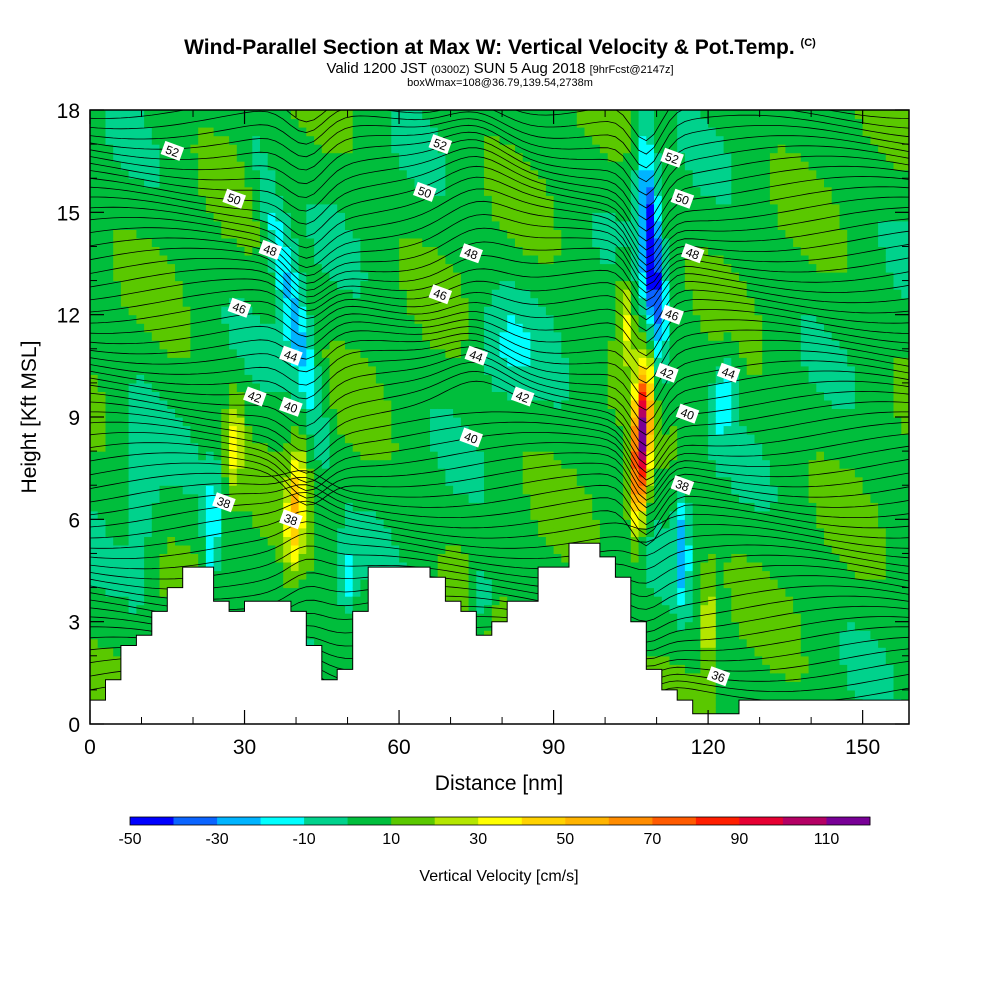 This screenshot has height=1000, width=1000. What do you see at coordinates (500, 83) in the screenshot?
I see `box-wmax-info: boxWmax=108@36.79,139.54,2738m` at bounding box center [500, 83].